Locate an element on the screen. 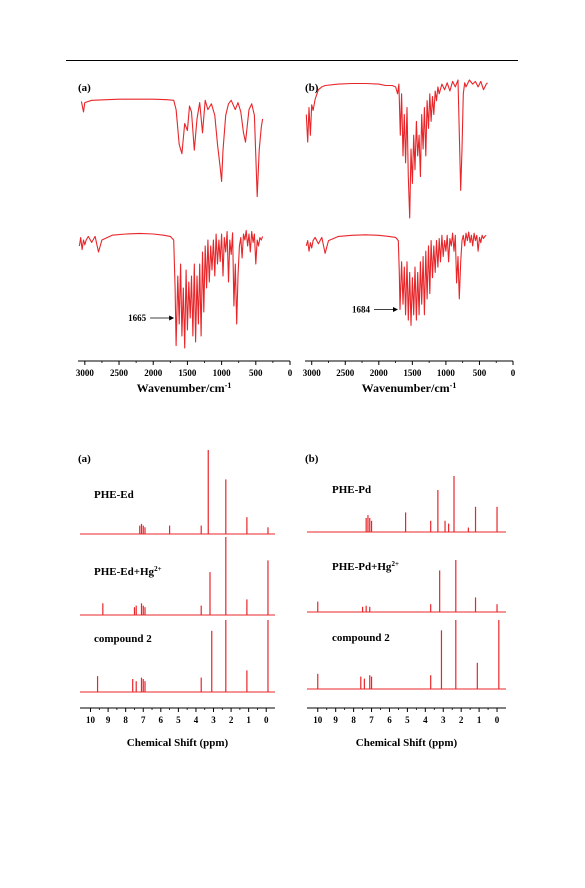 This screenshot has width=585, height=888. series-label: PHE-Ed+Hg2+ is located at coordinates (128, 571).